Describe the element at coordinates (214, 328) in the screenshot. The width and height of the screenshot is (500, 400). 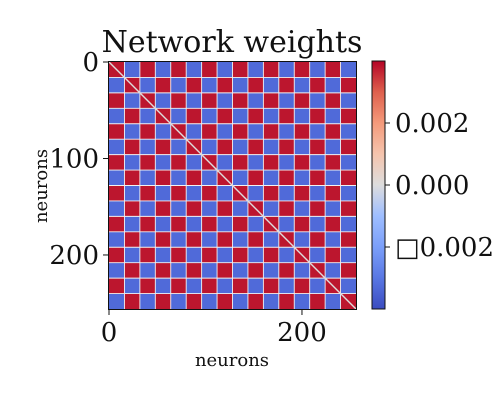
I see `x-axis-ticks: 0 200` at that location.